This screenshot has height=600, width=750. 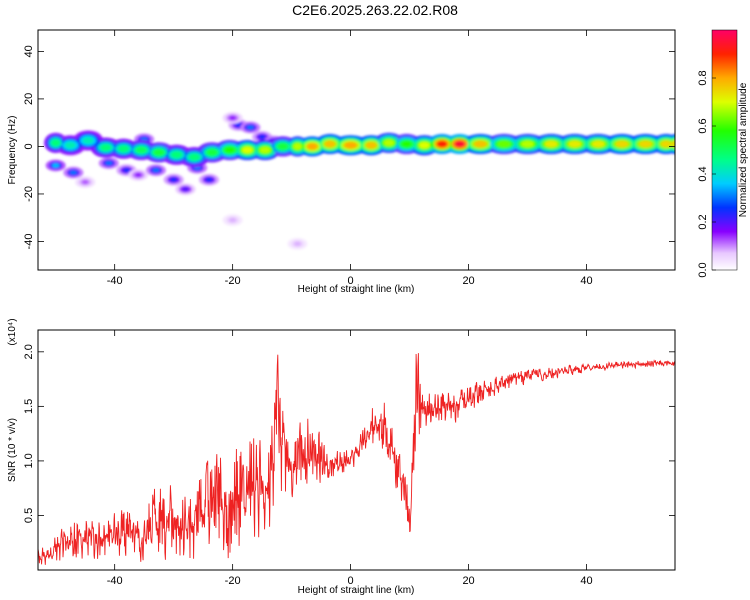 What do you see at coordinates (29, 146) in the screenshot?
I see `y-tick-label: 0` at bounding box center [29, 146].